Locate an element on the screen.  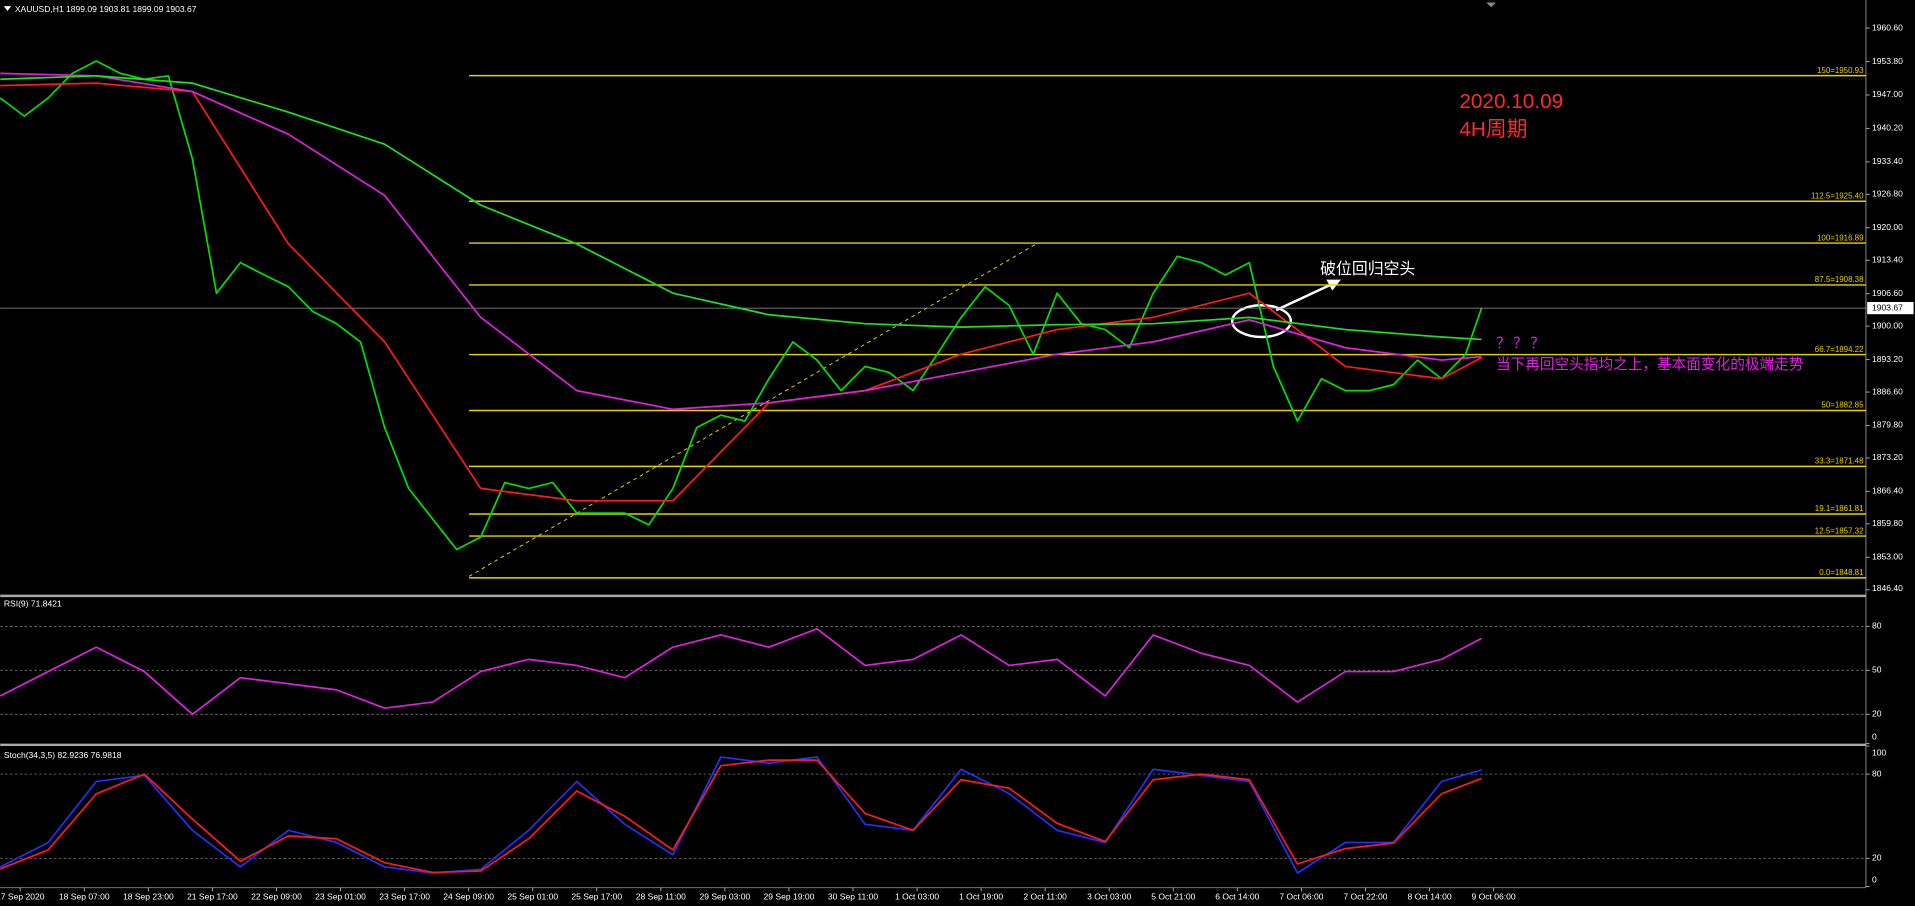
y-tick-label: 1886.60 is located at coordinates (1887, 391).